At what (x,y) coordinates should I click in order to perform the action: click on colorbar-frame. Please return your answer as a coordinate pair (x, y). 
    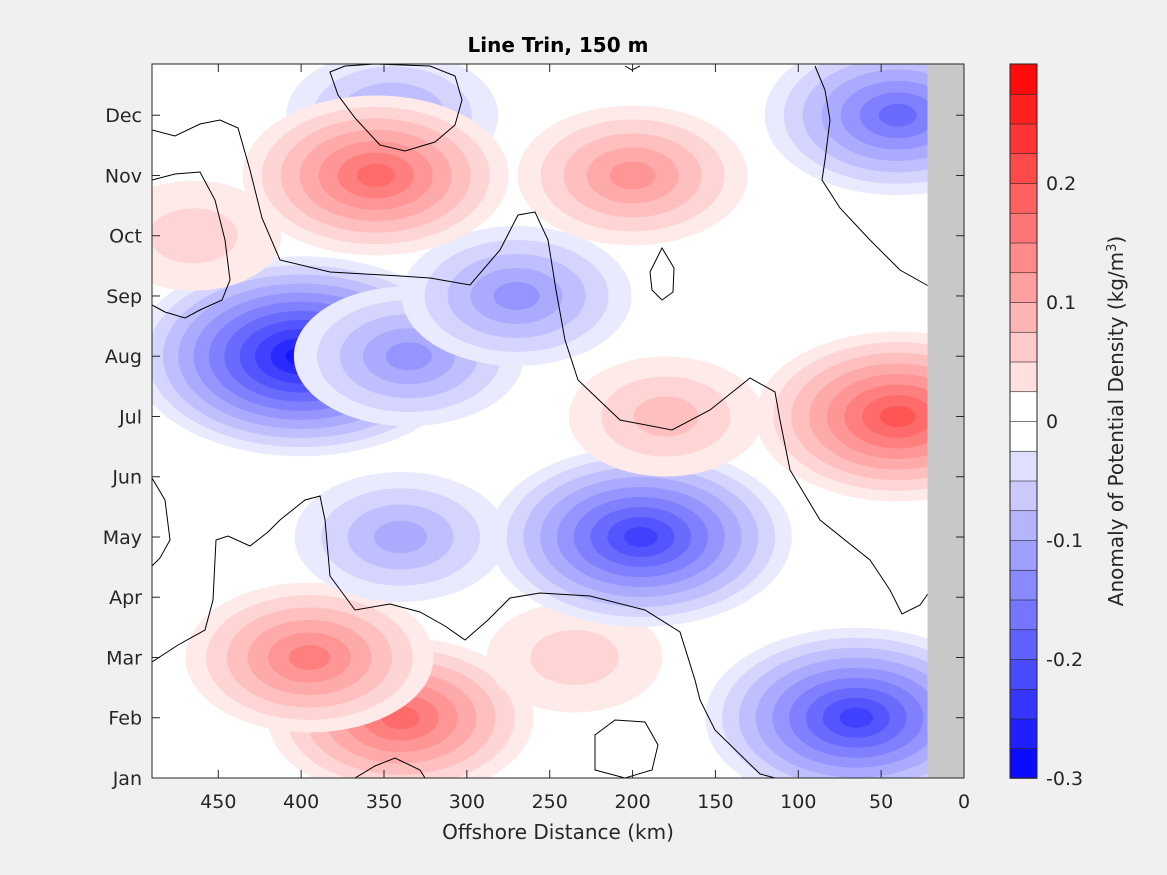
    Looking at the image, I should click on (1023, 421).